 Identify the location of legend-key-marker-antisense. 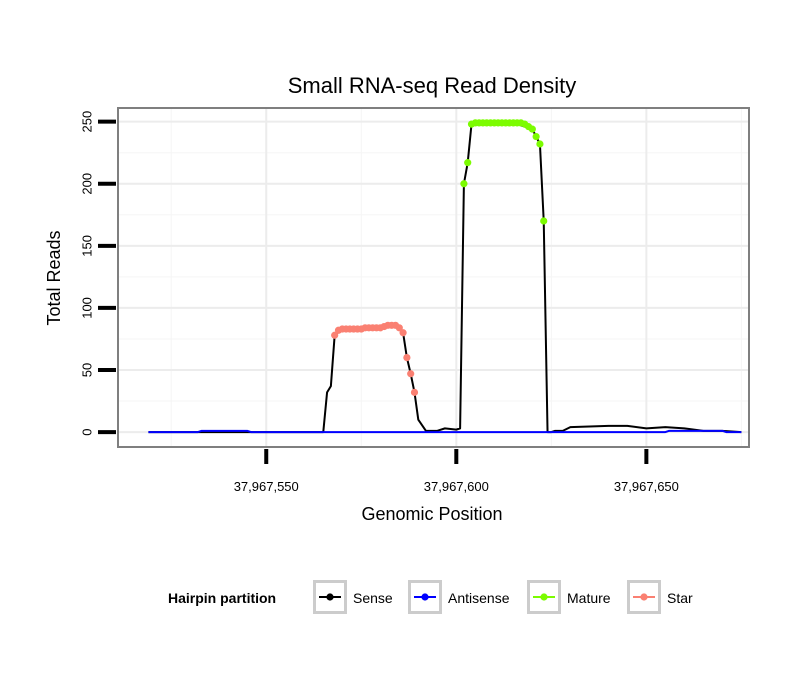
(425, 597).